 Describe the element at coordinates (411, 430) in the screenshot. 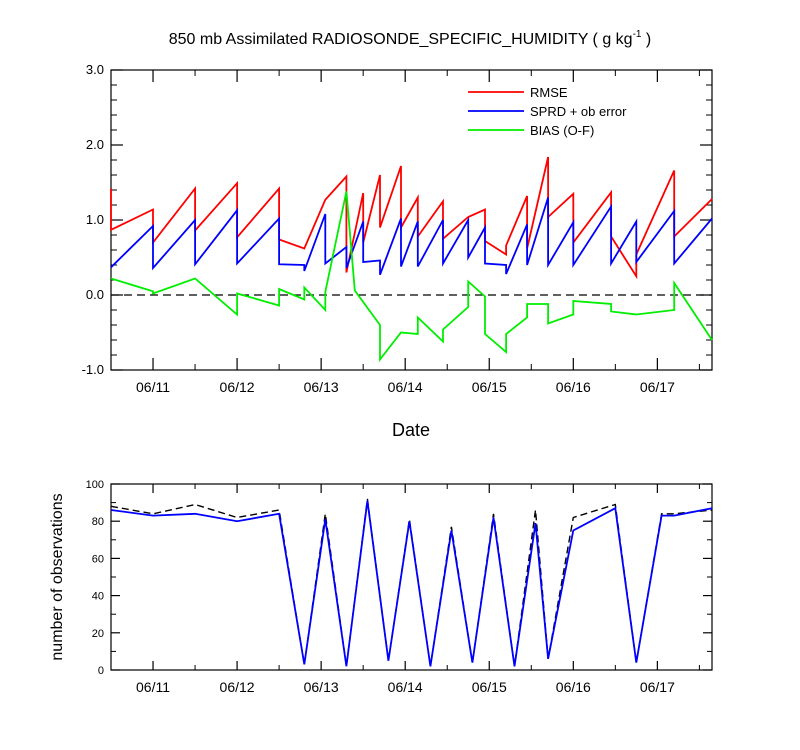

I see `x-axis-label: Date` at that location.